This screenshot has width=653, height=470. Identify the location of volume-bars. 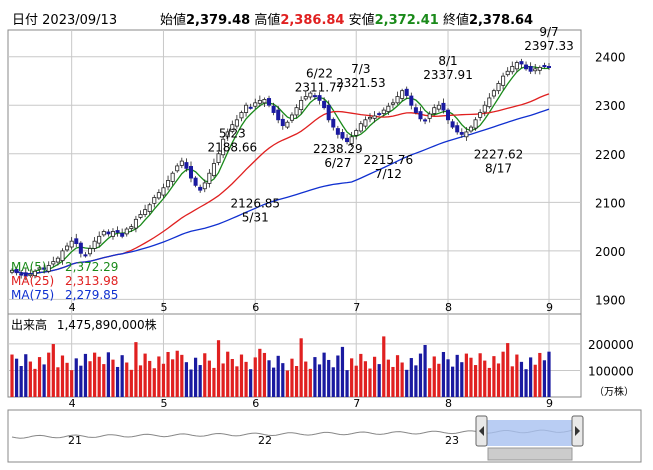
(280, 366).